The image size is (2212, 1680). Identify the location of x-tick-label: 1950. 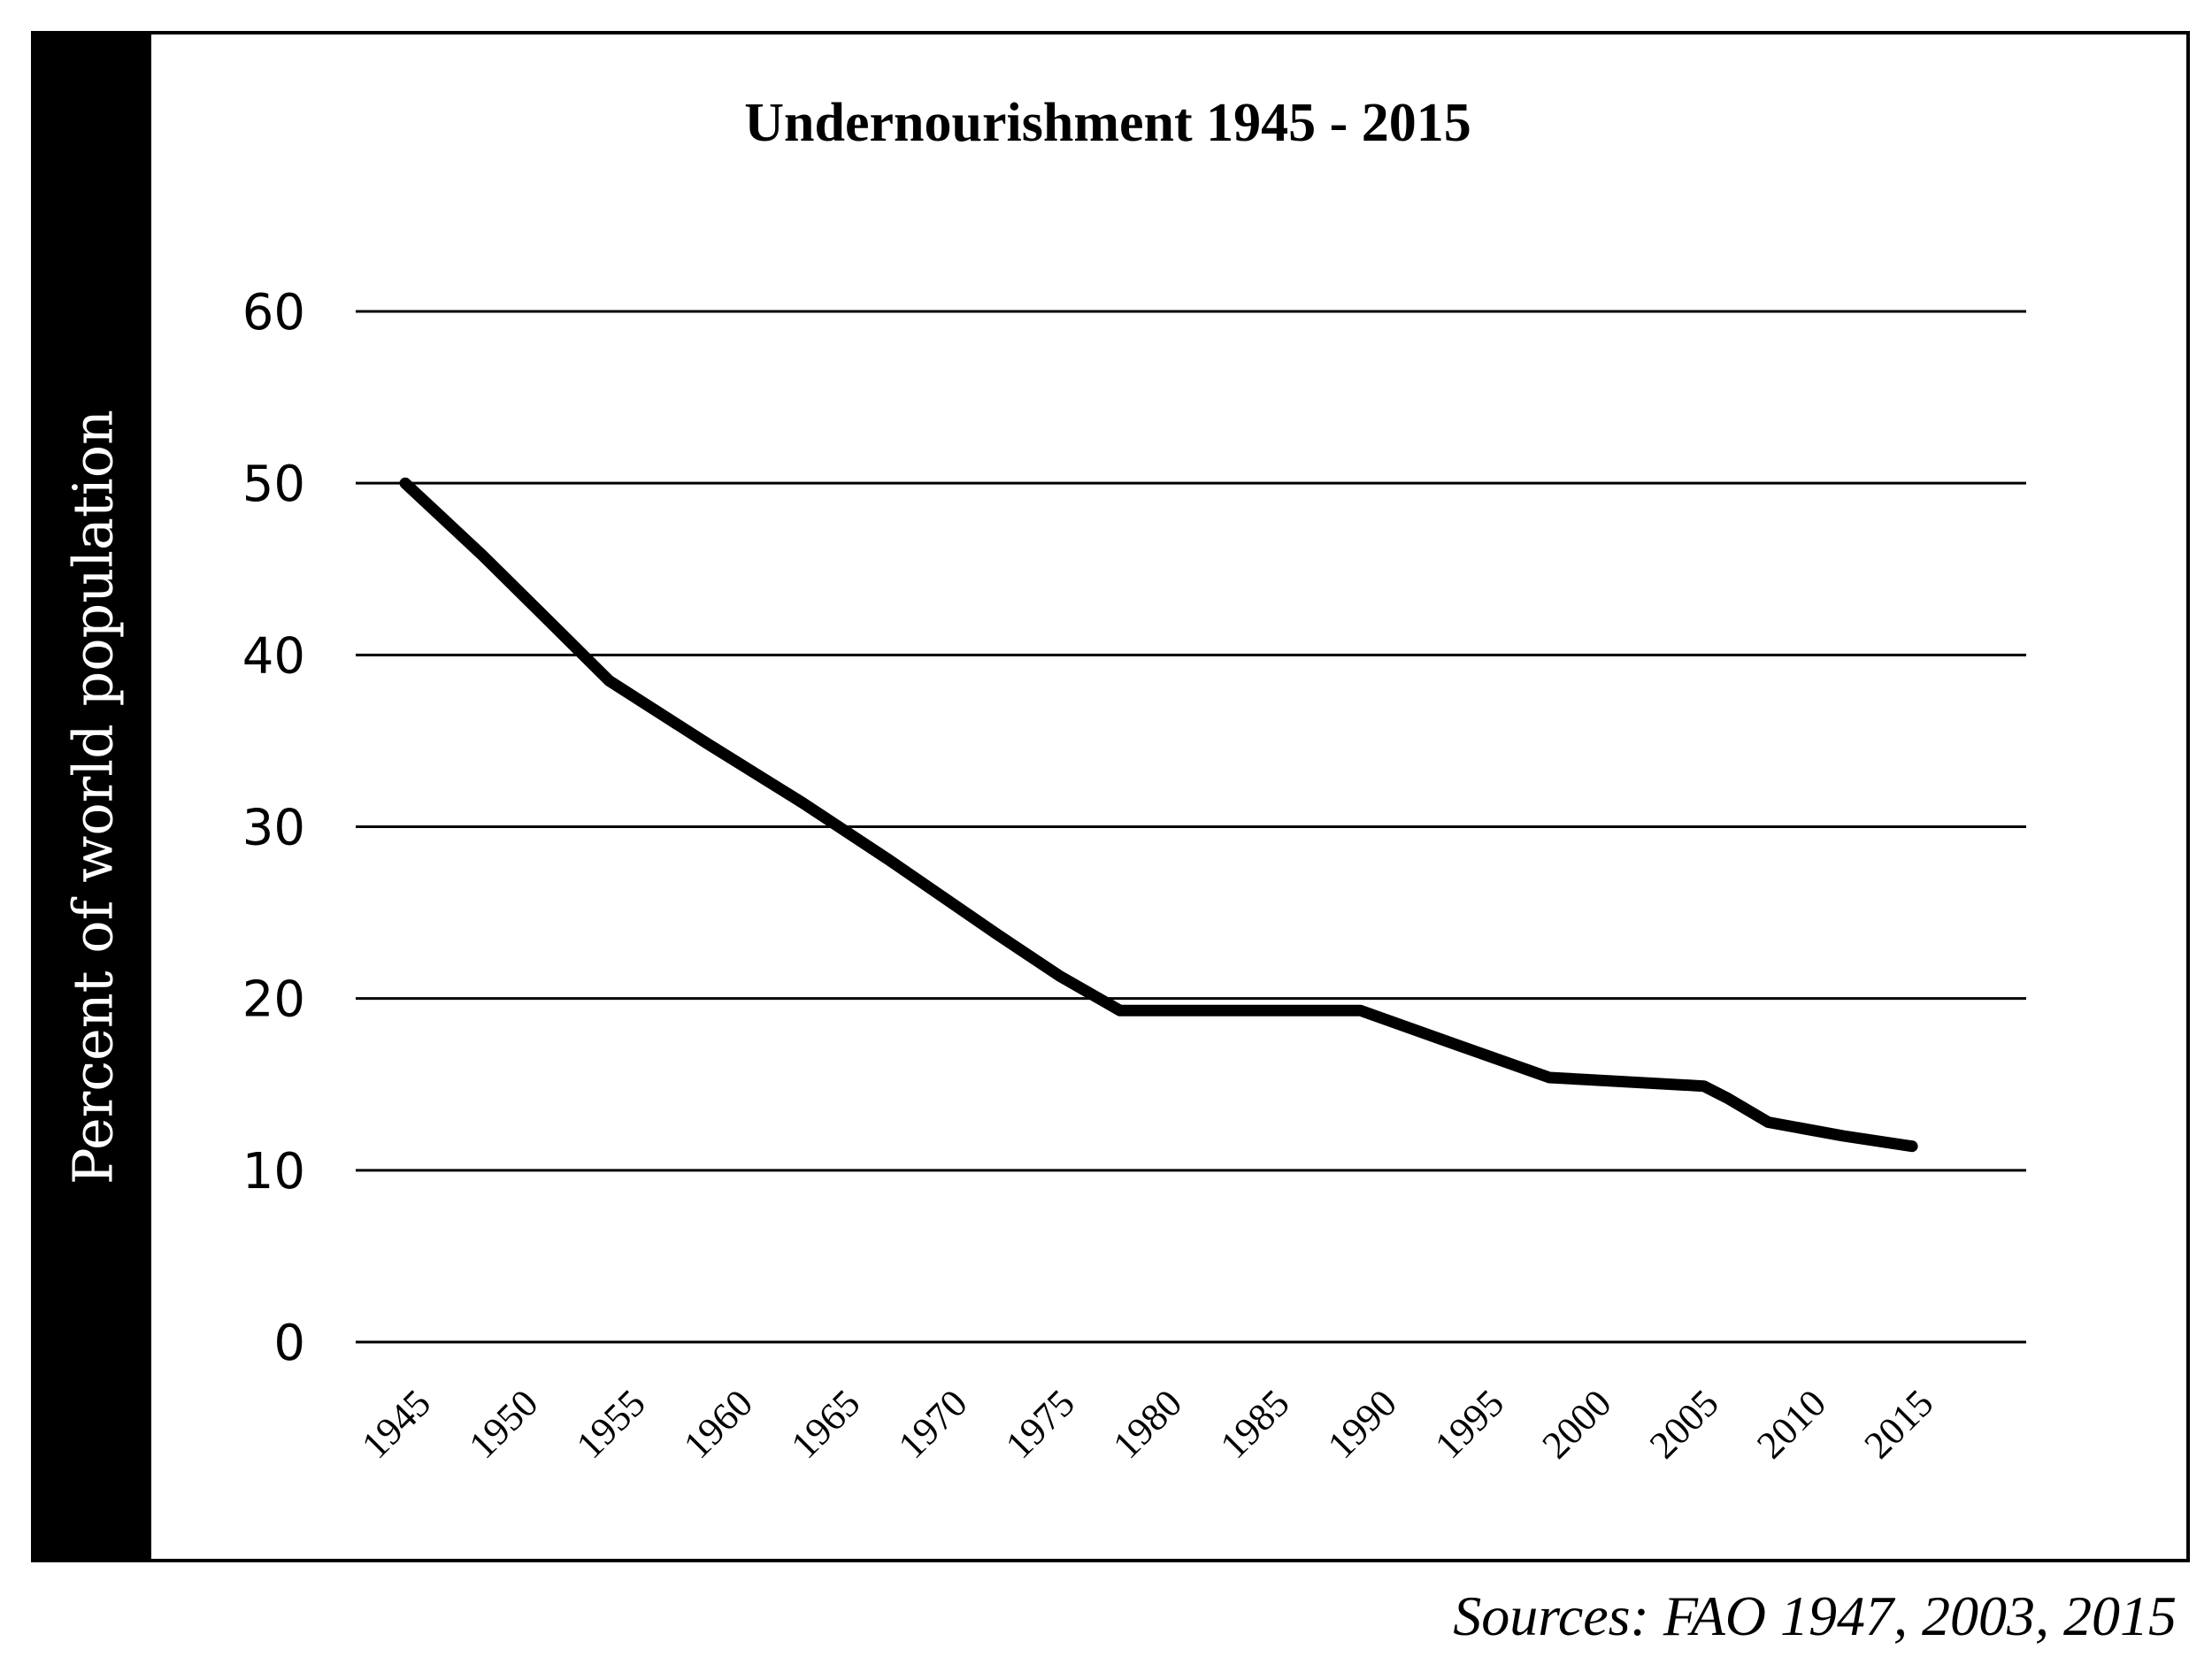
(504, 1424).